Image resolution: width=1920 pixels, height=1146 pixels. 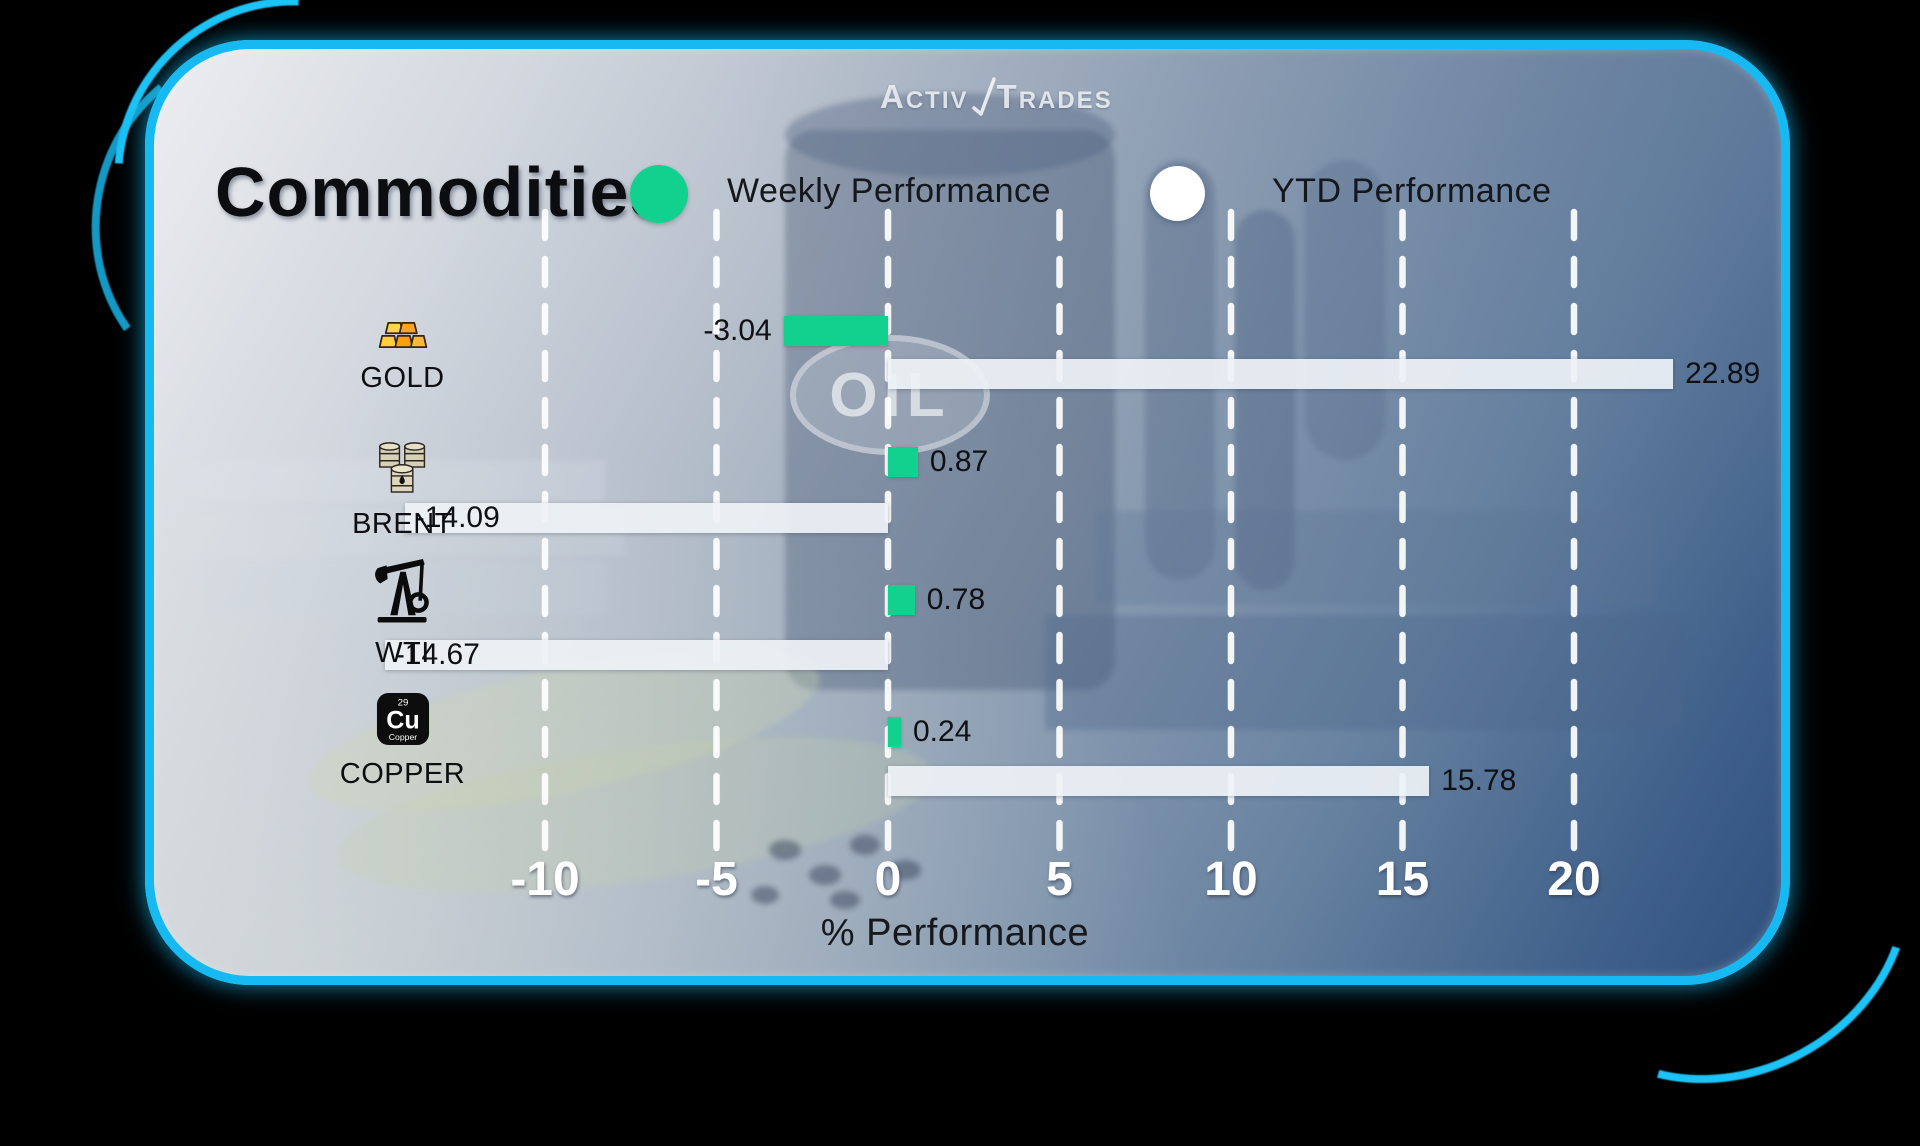 I want to click on logo-text-right: Trades, so click(x=1054, y=96).